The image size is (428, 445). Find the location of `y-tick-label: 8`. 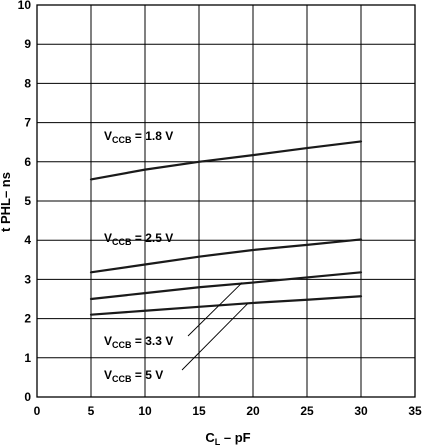

y-tick-label: 8 is located at coordinates (27, 83).